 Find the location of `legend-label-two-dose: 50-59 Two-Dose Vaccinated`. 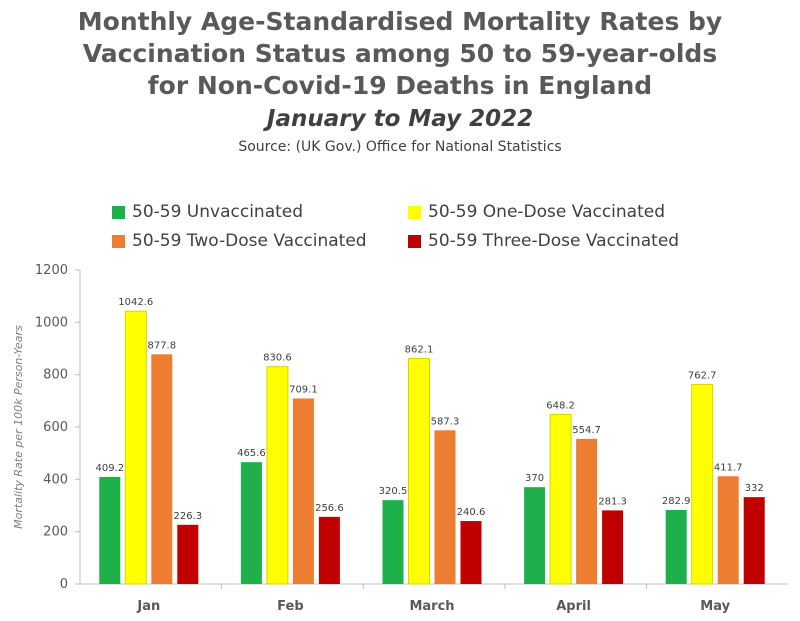

legend-label-two-dose: 50-59 Two-Dose Vaccinated is located at coordinates (249, 241).